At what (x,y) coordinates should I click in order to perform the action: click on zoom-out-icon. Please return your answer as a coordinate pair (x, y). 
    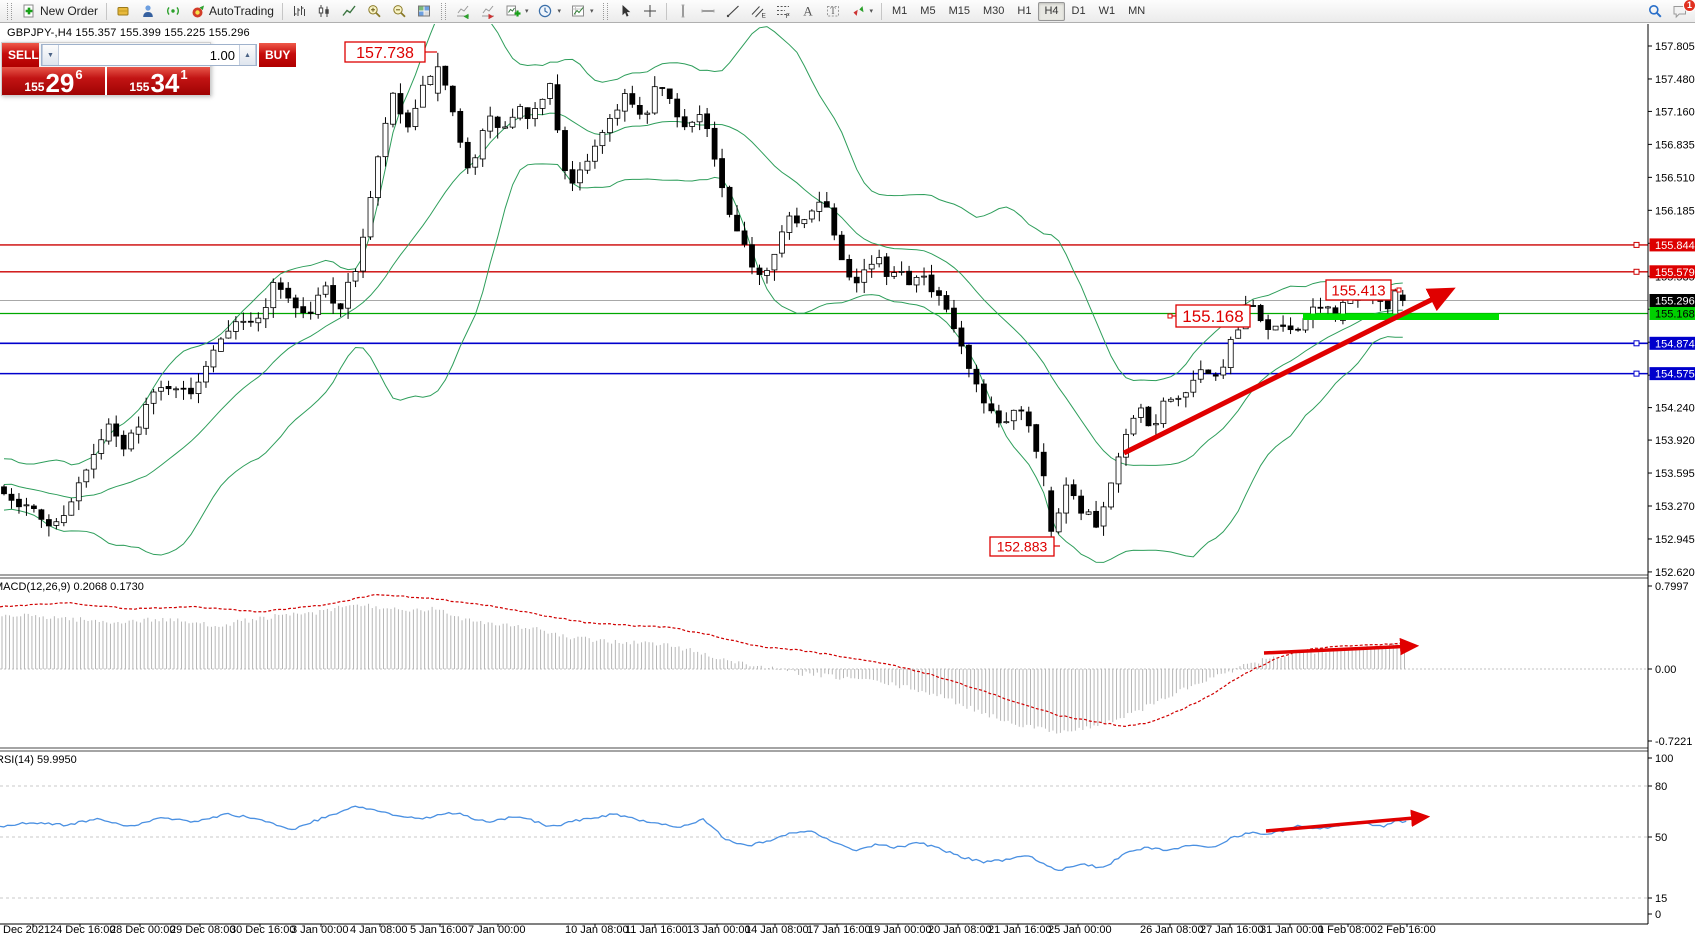
    Looking at the image, I should click on (399, 11).